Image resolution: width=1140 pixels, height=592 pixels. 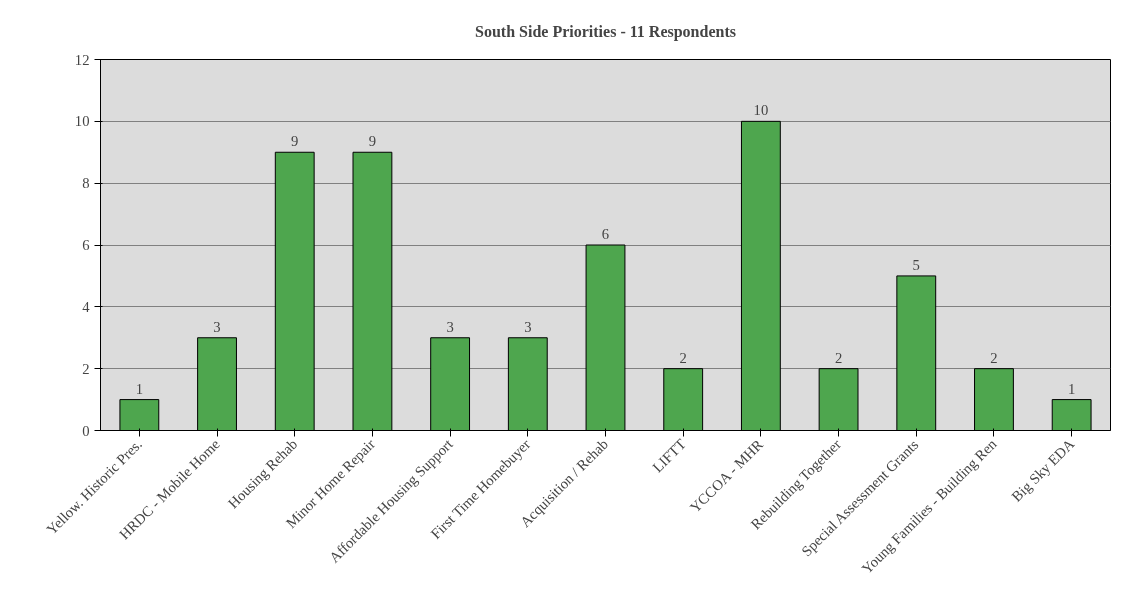 I want to click on data-label: 6, so click(x=605, y=234).